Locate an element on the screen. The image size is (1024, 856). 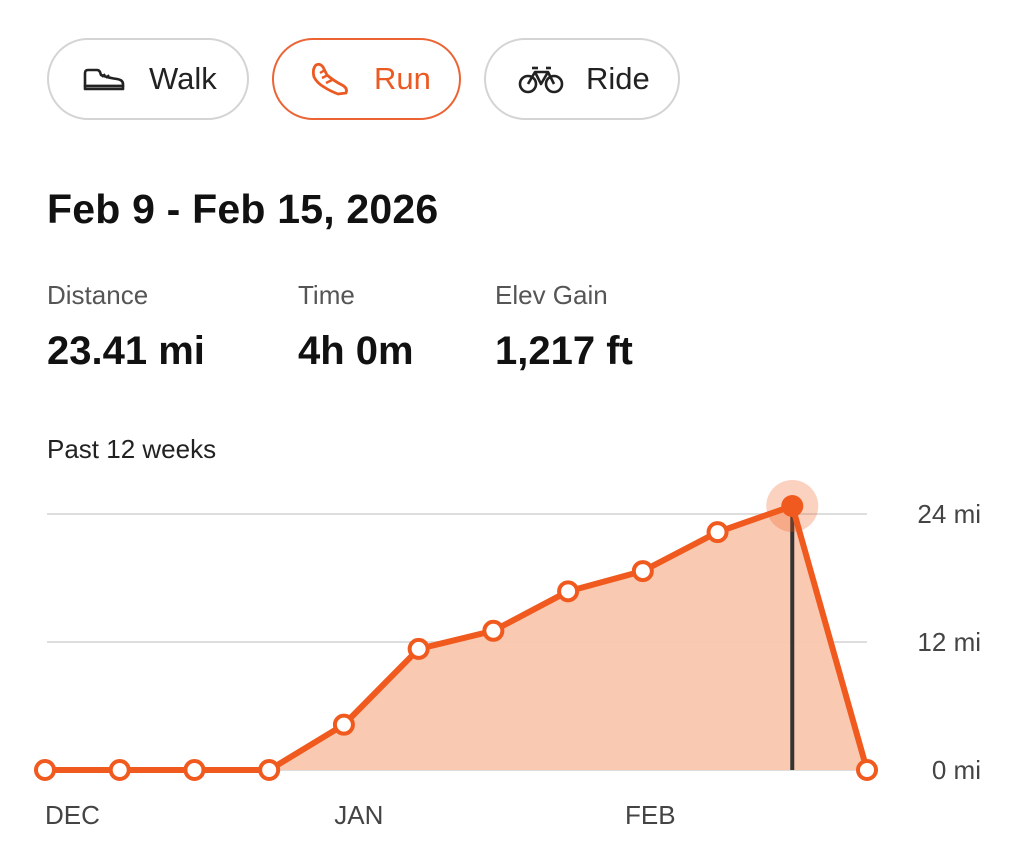
y-tick-label: 24 mi is located at coordinates (949, 514).